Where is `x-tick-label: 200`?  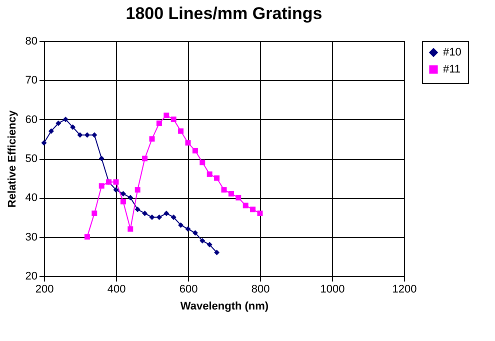
x-tick-label: 200 is located at coordinates (44, 290).